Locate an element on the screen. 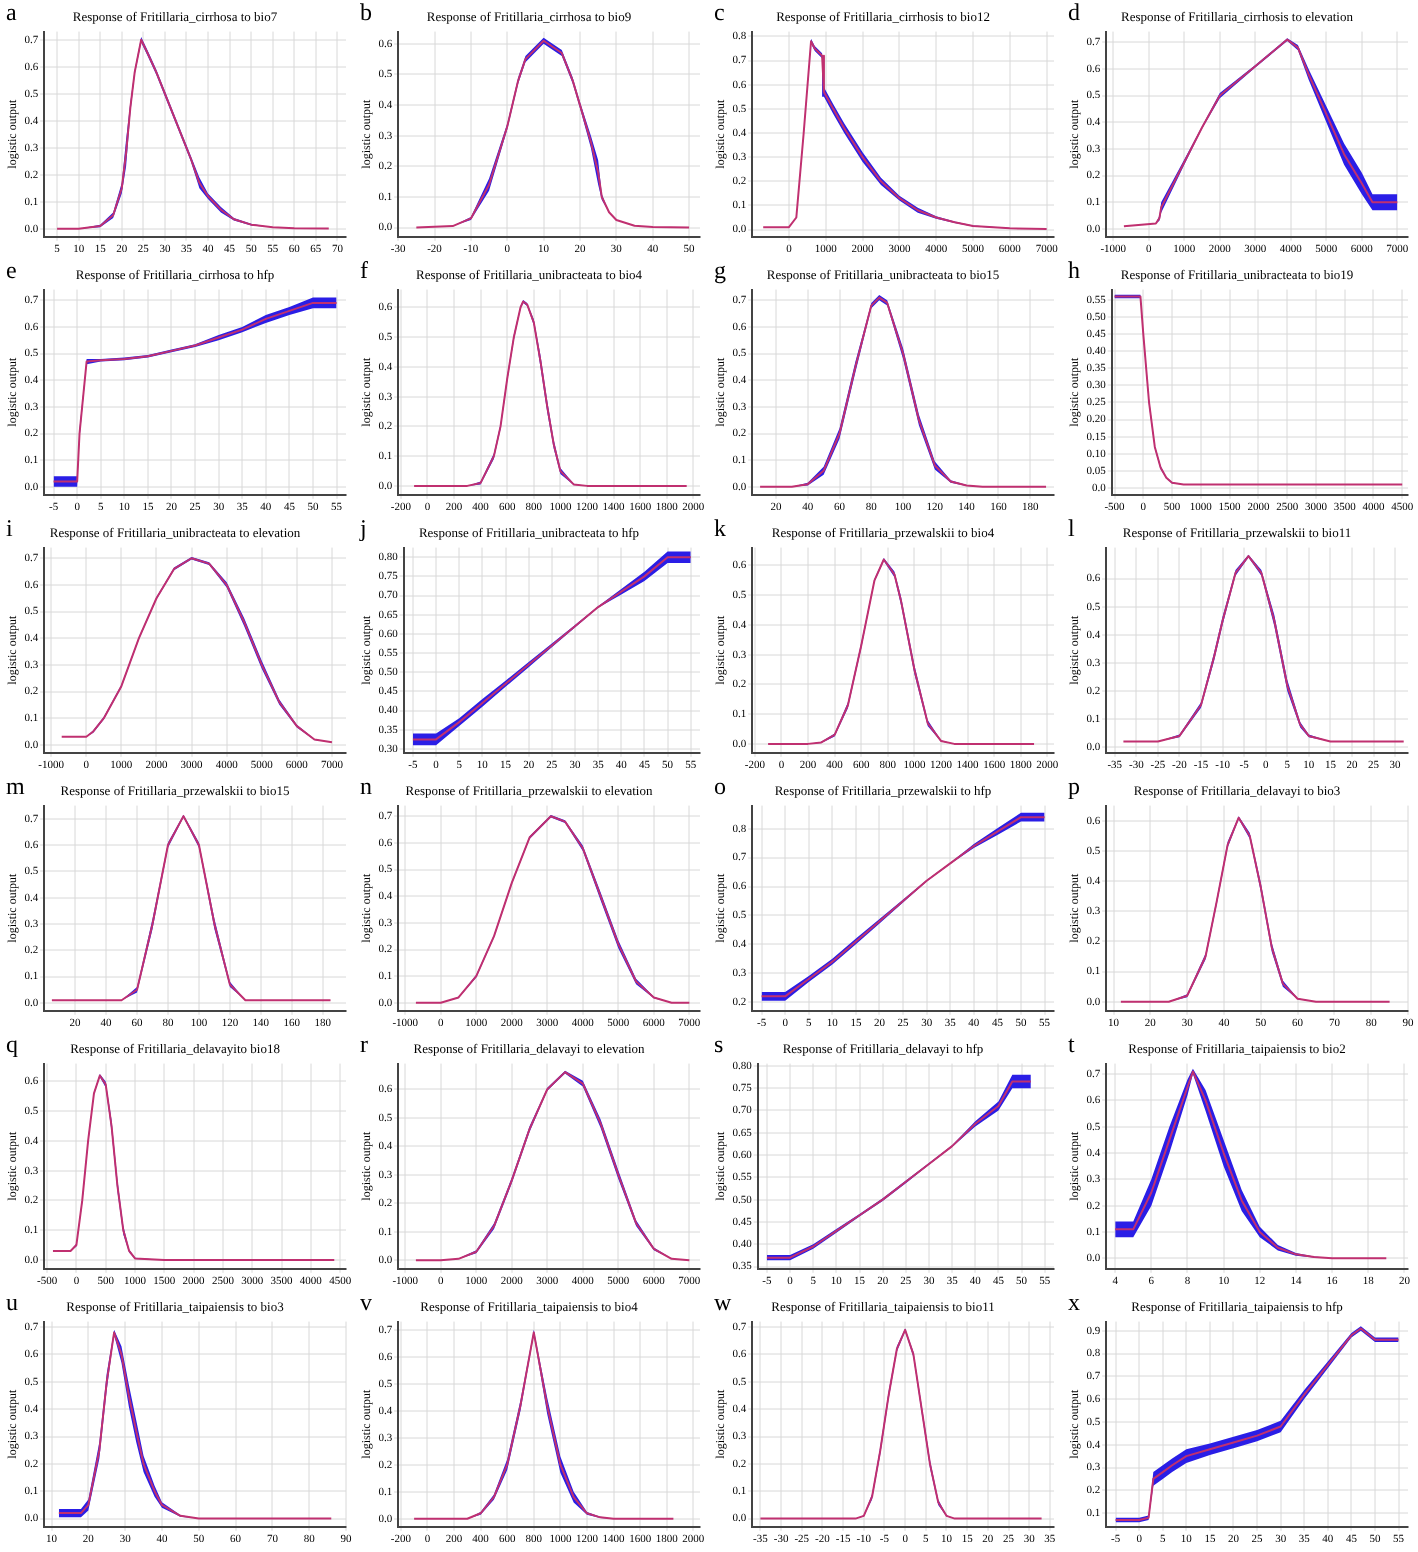 The image size is (1418, 1552). text: m is located at coordinates (15, 786).